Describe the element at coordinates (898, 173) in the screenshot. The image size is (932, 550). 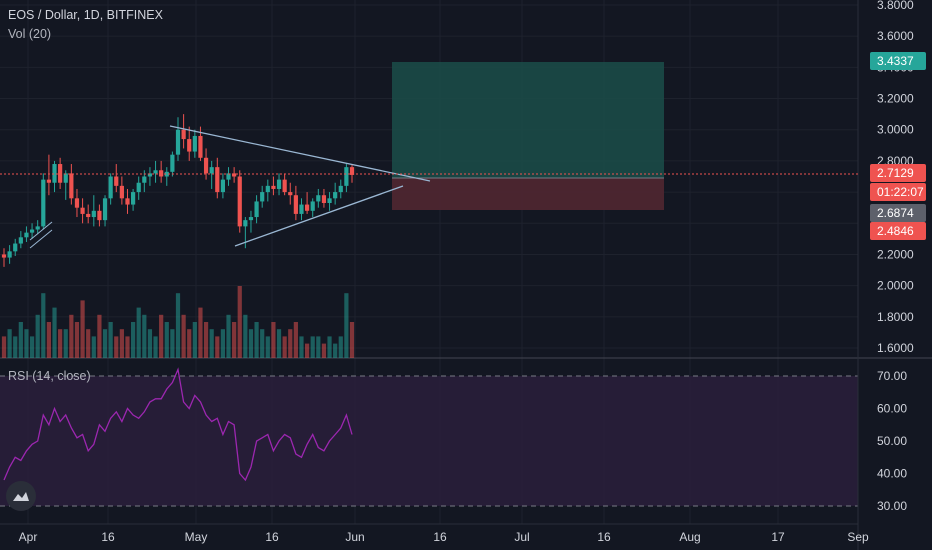
I see `price-tag-last-price` at that location.